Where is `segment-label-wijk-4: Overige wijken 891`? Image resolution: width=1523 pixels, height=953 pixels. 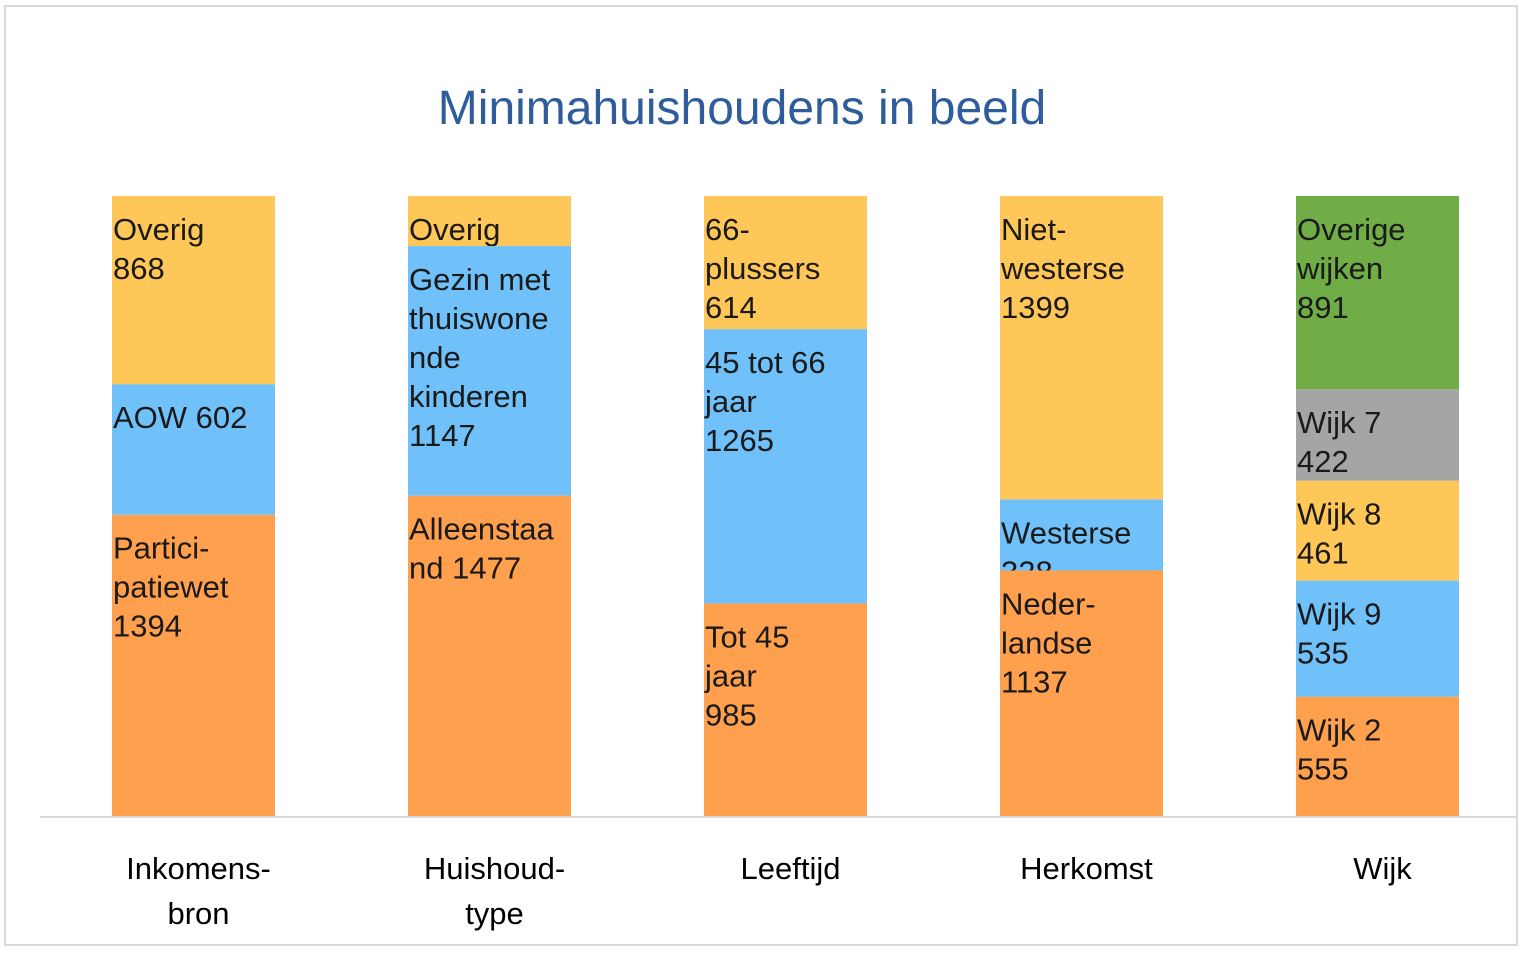
segment-label-wijk-4: Overige wijken 891 is located at coordinates (1351, 268).